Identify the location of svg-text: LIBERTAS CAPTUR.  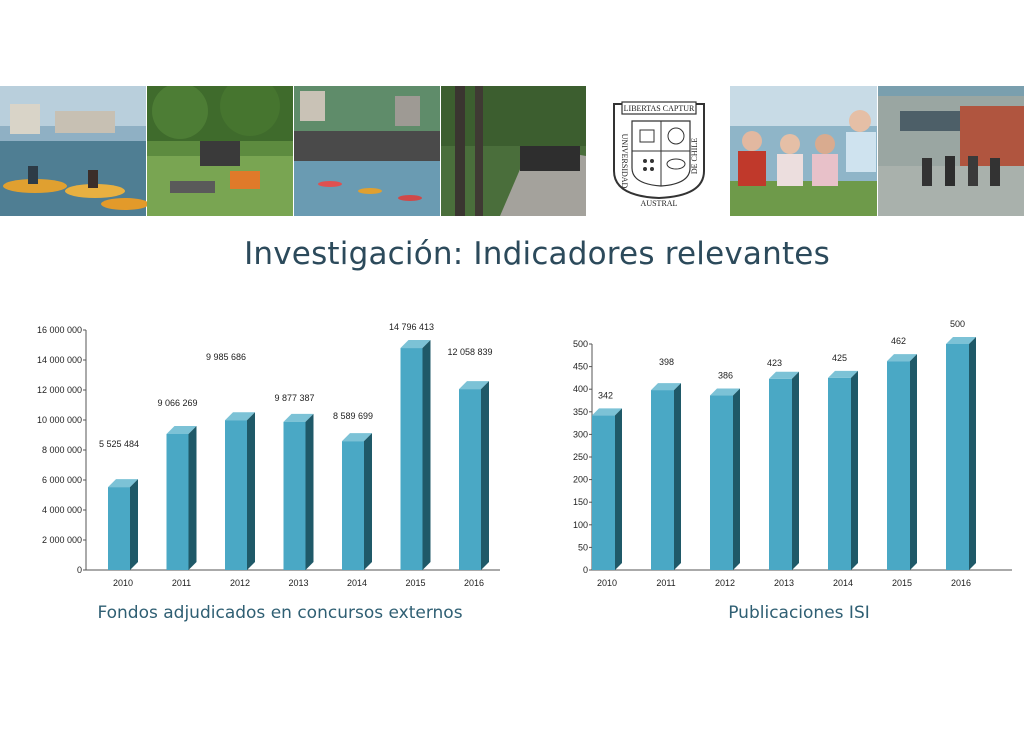
(659, 108).